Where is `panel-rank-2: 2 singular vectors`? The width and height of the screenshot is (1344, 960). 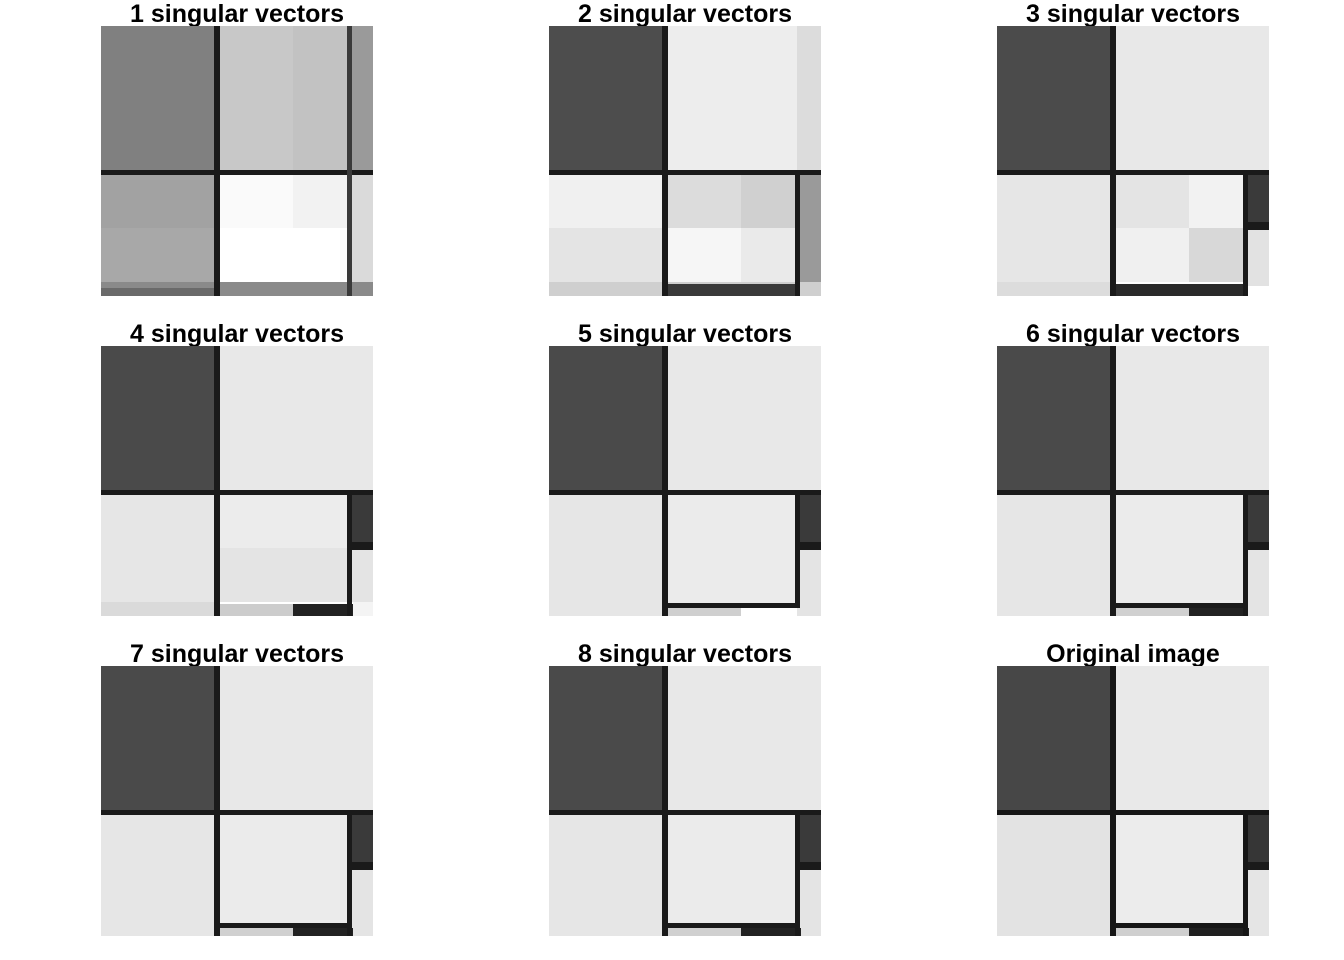
panel-rank-2: 2 singular vectors is located at coordinates (685, 148).